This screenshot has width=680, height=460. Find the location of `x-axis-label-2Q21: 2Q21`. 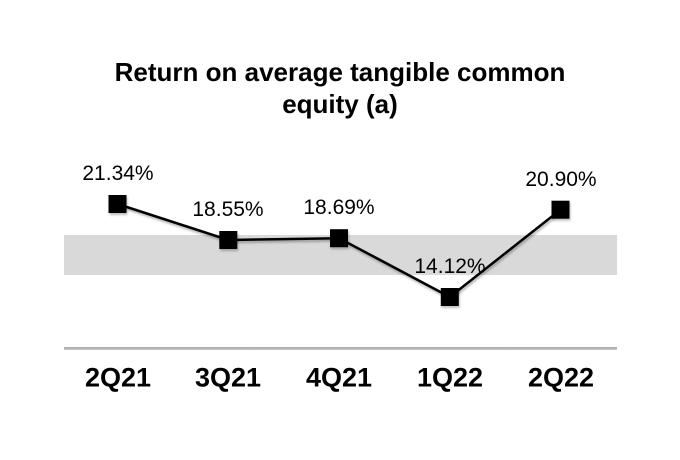

x-axis-label-2Q21: 2Q21 is located at coordinates (118, 377).